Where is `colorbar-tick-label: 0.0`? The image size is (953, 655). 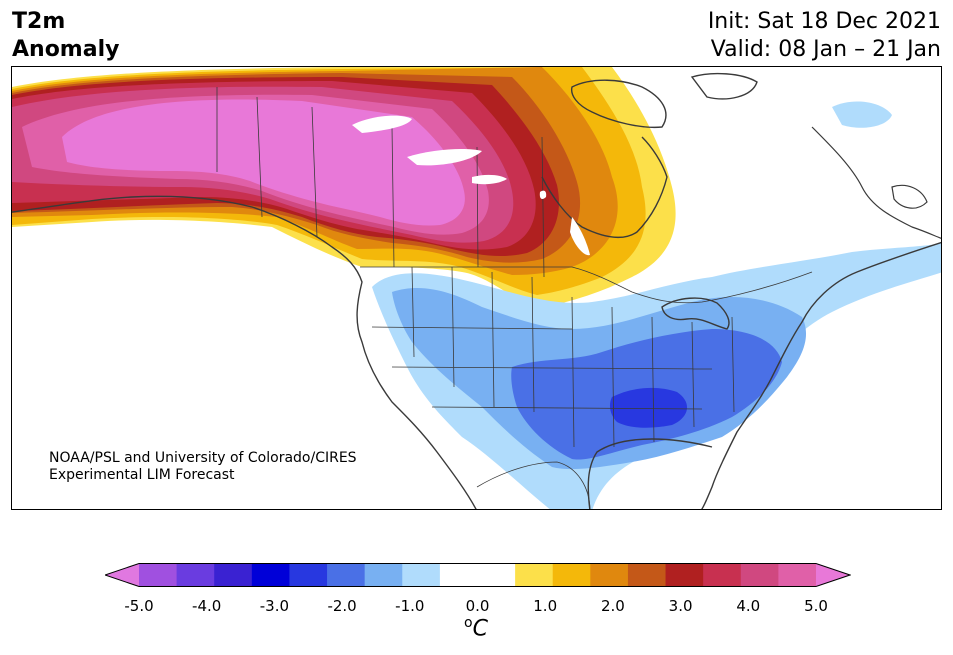
colorbar-tick-label: 0.0 is located at coordinates (477, 606).